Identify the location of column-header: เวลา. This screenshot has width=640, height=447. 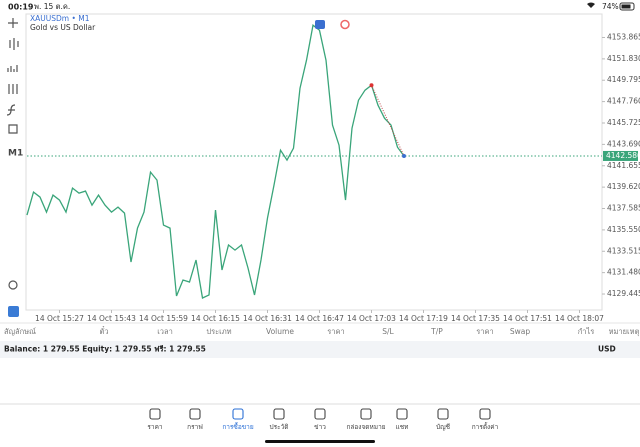
(165, 331).